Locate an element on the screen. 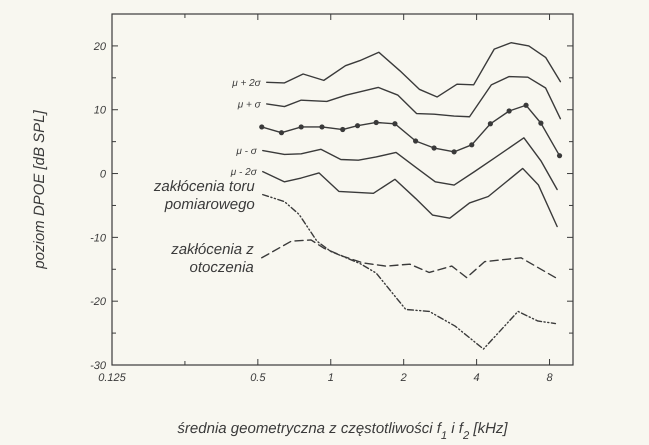 This screenshot has height=445, width=649. x-tick-label: 2 is located at coordinates (403, 378).